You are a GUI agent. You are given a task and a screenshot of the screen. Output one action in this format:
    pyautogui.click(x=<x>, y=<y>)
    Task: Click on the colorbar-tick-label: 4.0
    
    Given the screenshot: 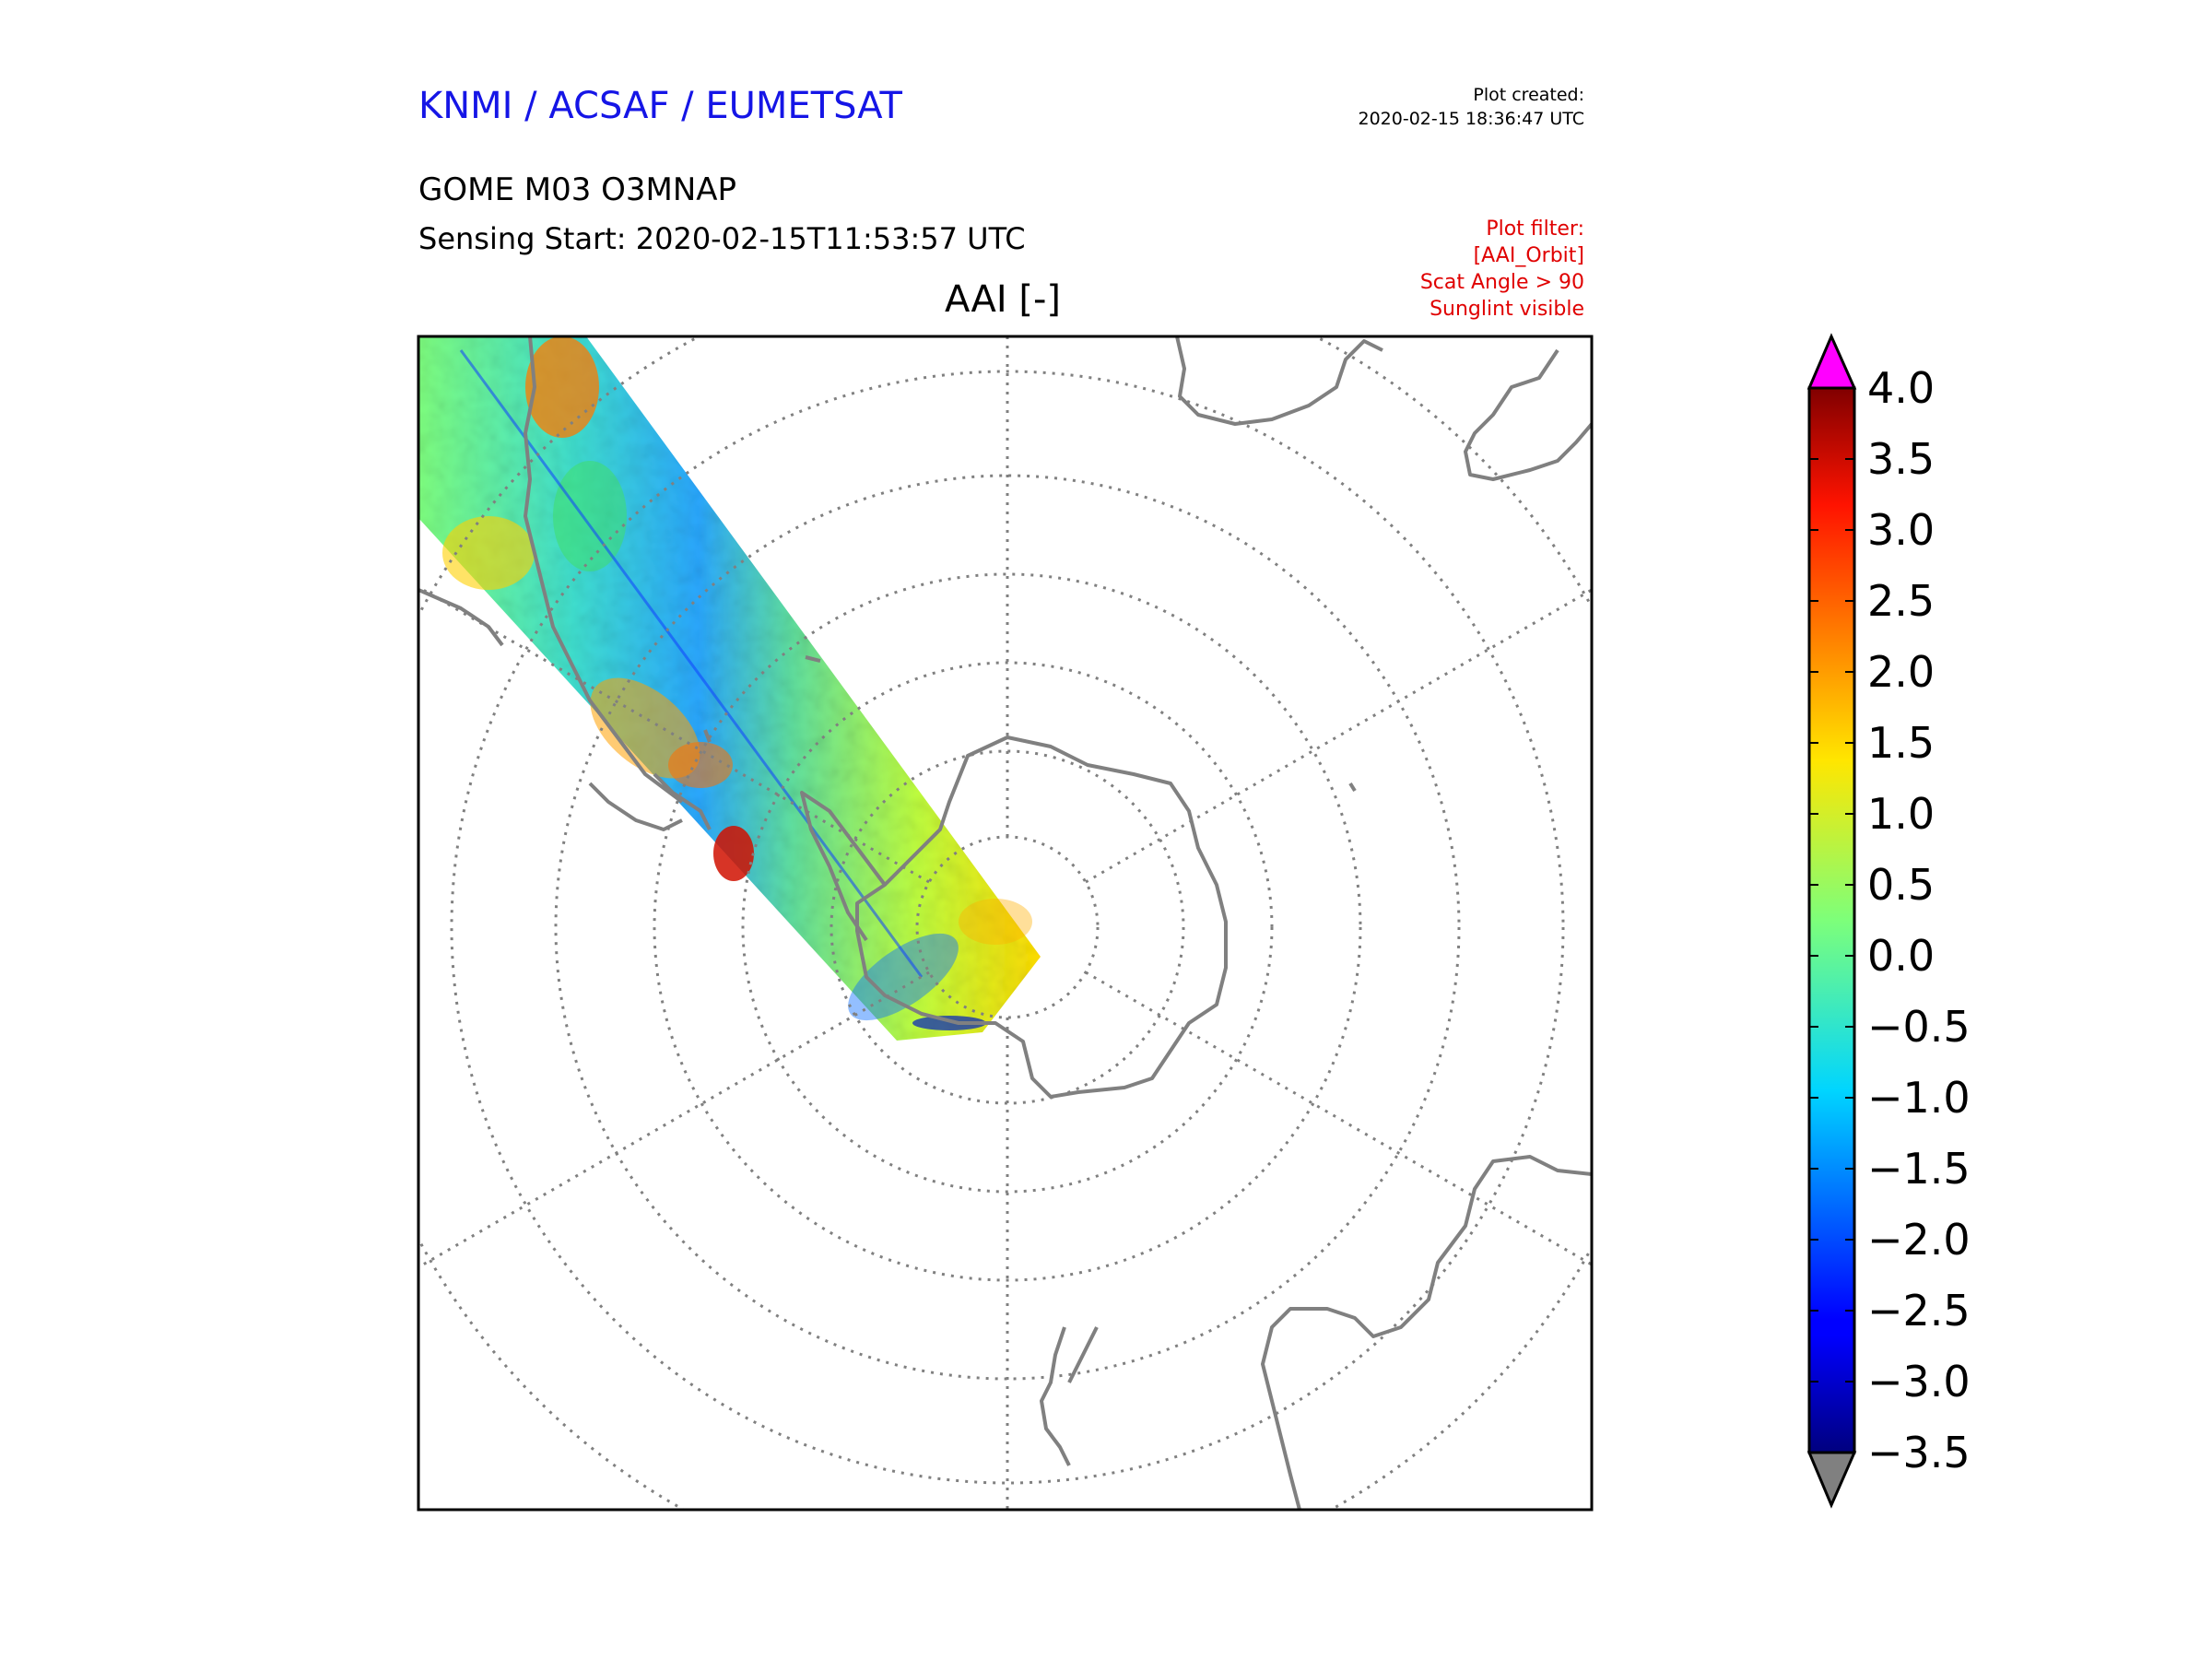 What is the action you would take?
    pyautogui.click(x=1901, y=388)
    